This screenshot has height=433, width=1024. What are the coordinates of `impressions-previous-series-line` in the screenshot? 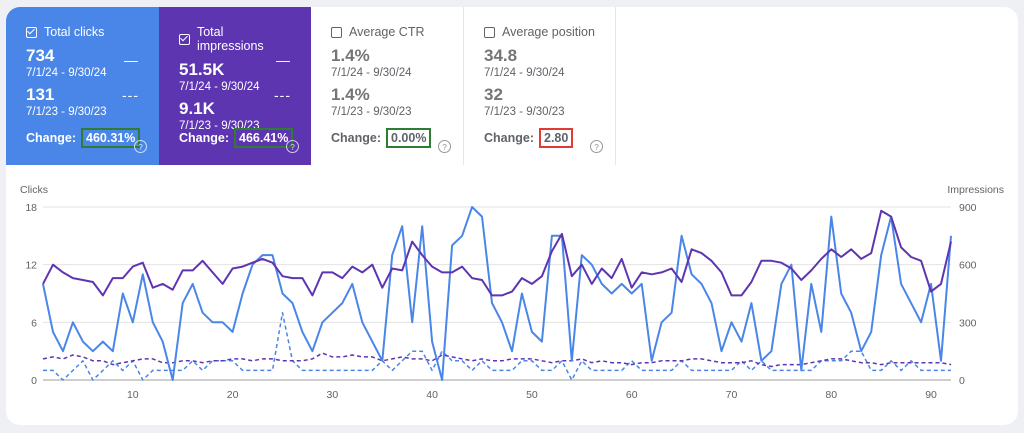 It's located at (497, 360).